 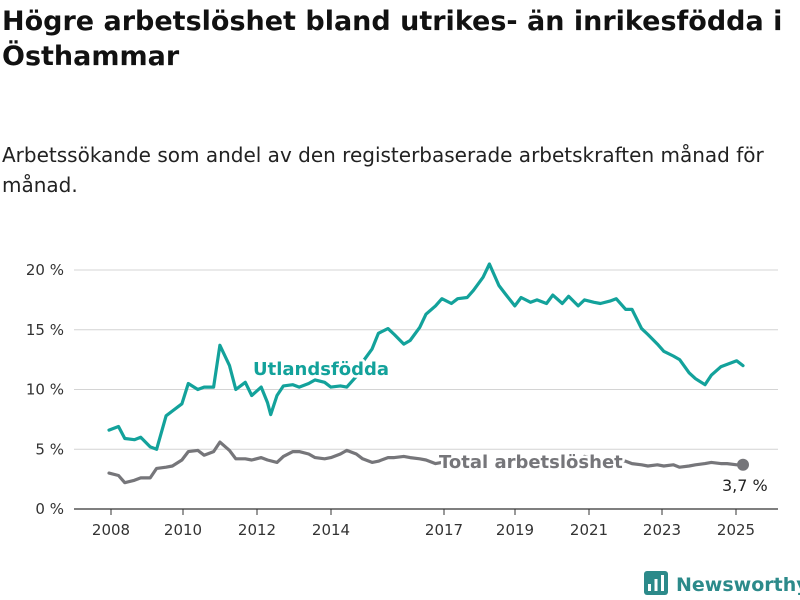 What do you see at coordinates (321, 369) in the screenshot?
I see `utlandsfodda-label: Utlandsfödda` at bounding box center [321, 369].